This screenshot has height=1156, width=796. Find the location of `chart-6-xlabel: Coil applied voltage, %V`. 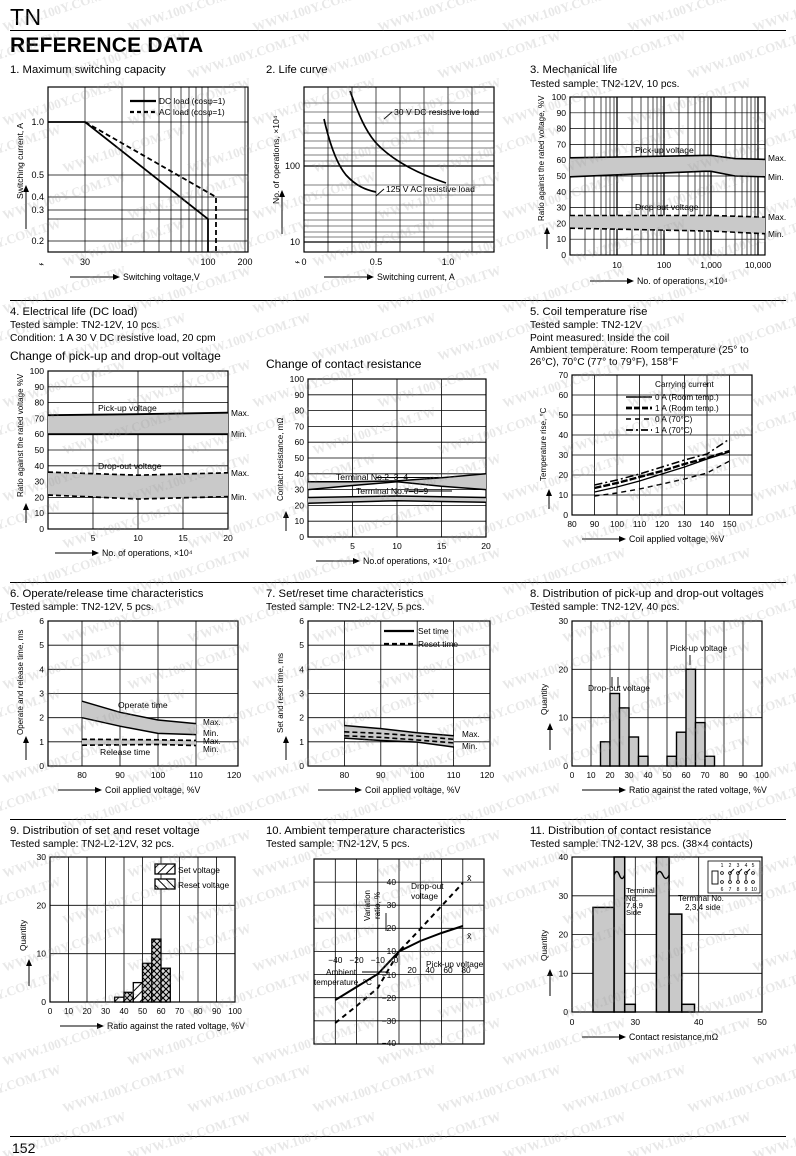

chart-6-xlabel: Coil applied voltage, %V is located at coordinates (152, 790).